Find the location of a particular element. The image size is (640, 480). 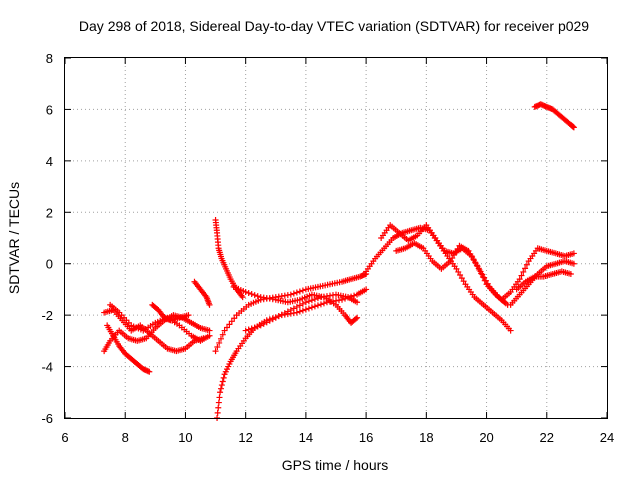

y-tick-label: 8 is located at coordinates (49, 58).